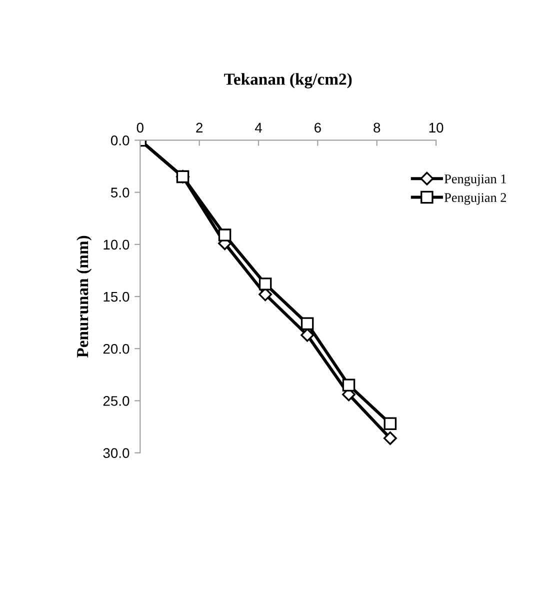 The width and height of the screenshot is (537, 607). What do you see at coordinates (84, 297) in the screenshot?
I see `y-axis-title: Penurunan (mm)` at bounding box center [84, 297].